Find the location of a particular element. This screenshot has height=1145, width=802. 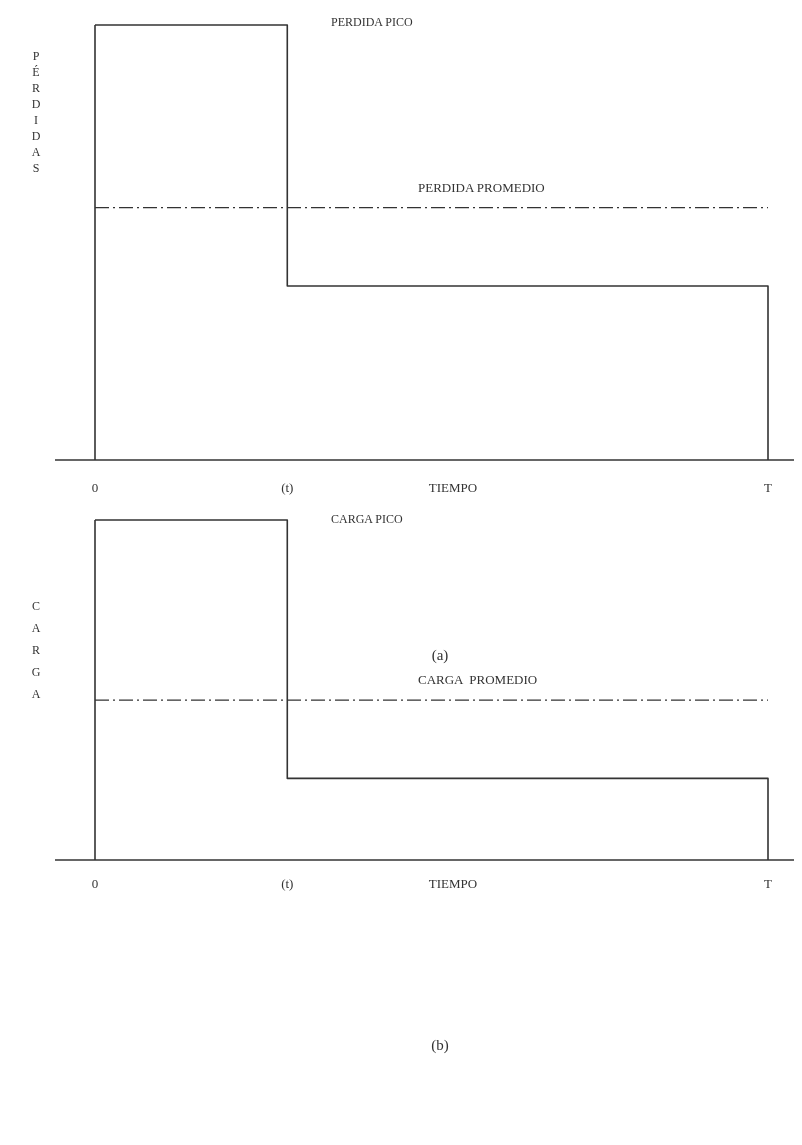

text: (b) is located at coordinates (440, 1045).